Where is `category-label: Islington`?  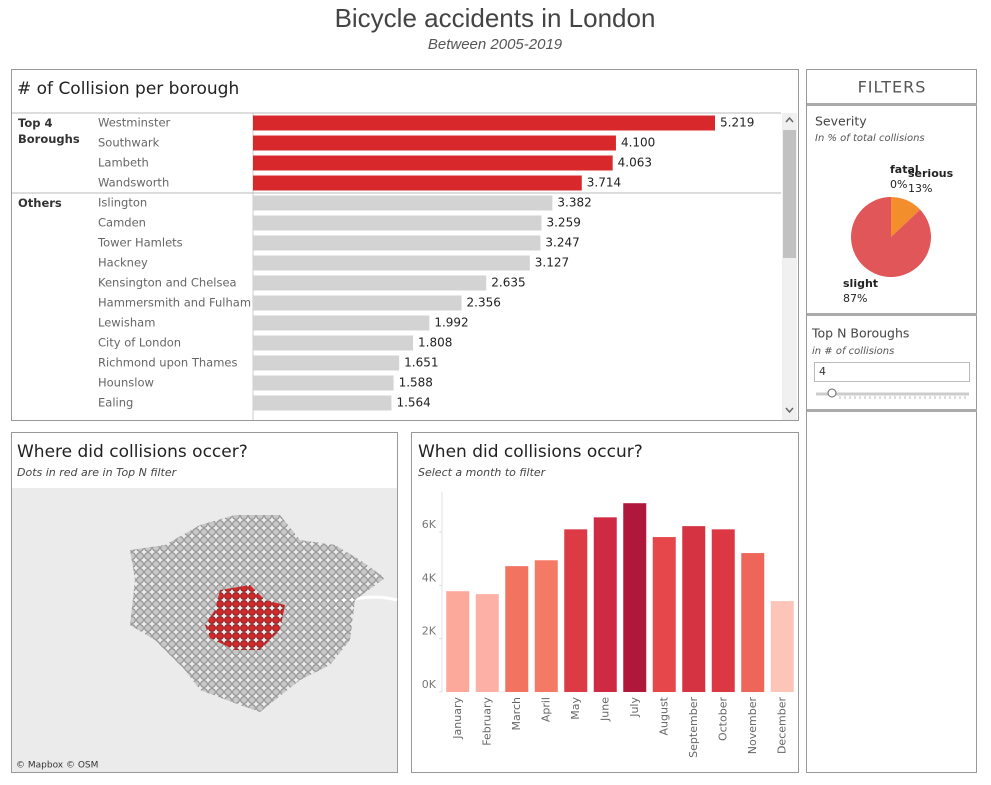
category-label: Islington is located at coordinates (122, 203).